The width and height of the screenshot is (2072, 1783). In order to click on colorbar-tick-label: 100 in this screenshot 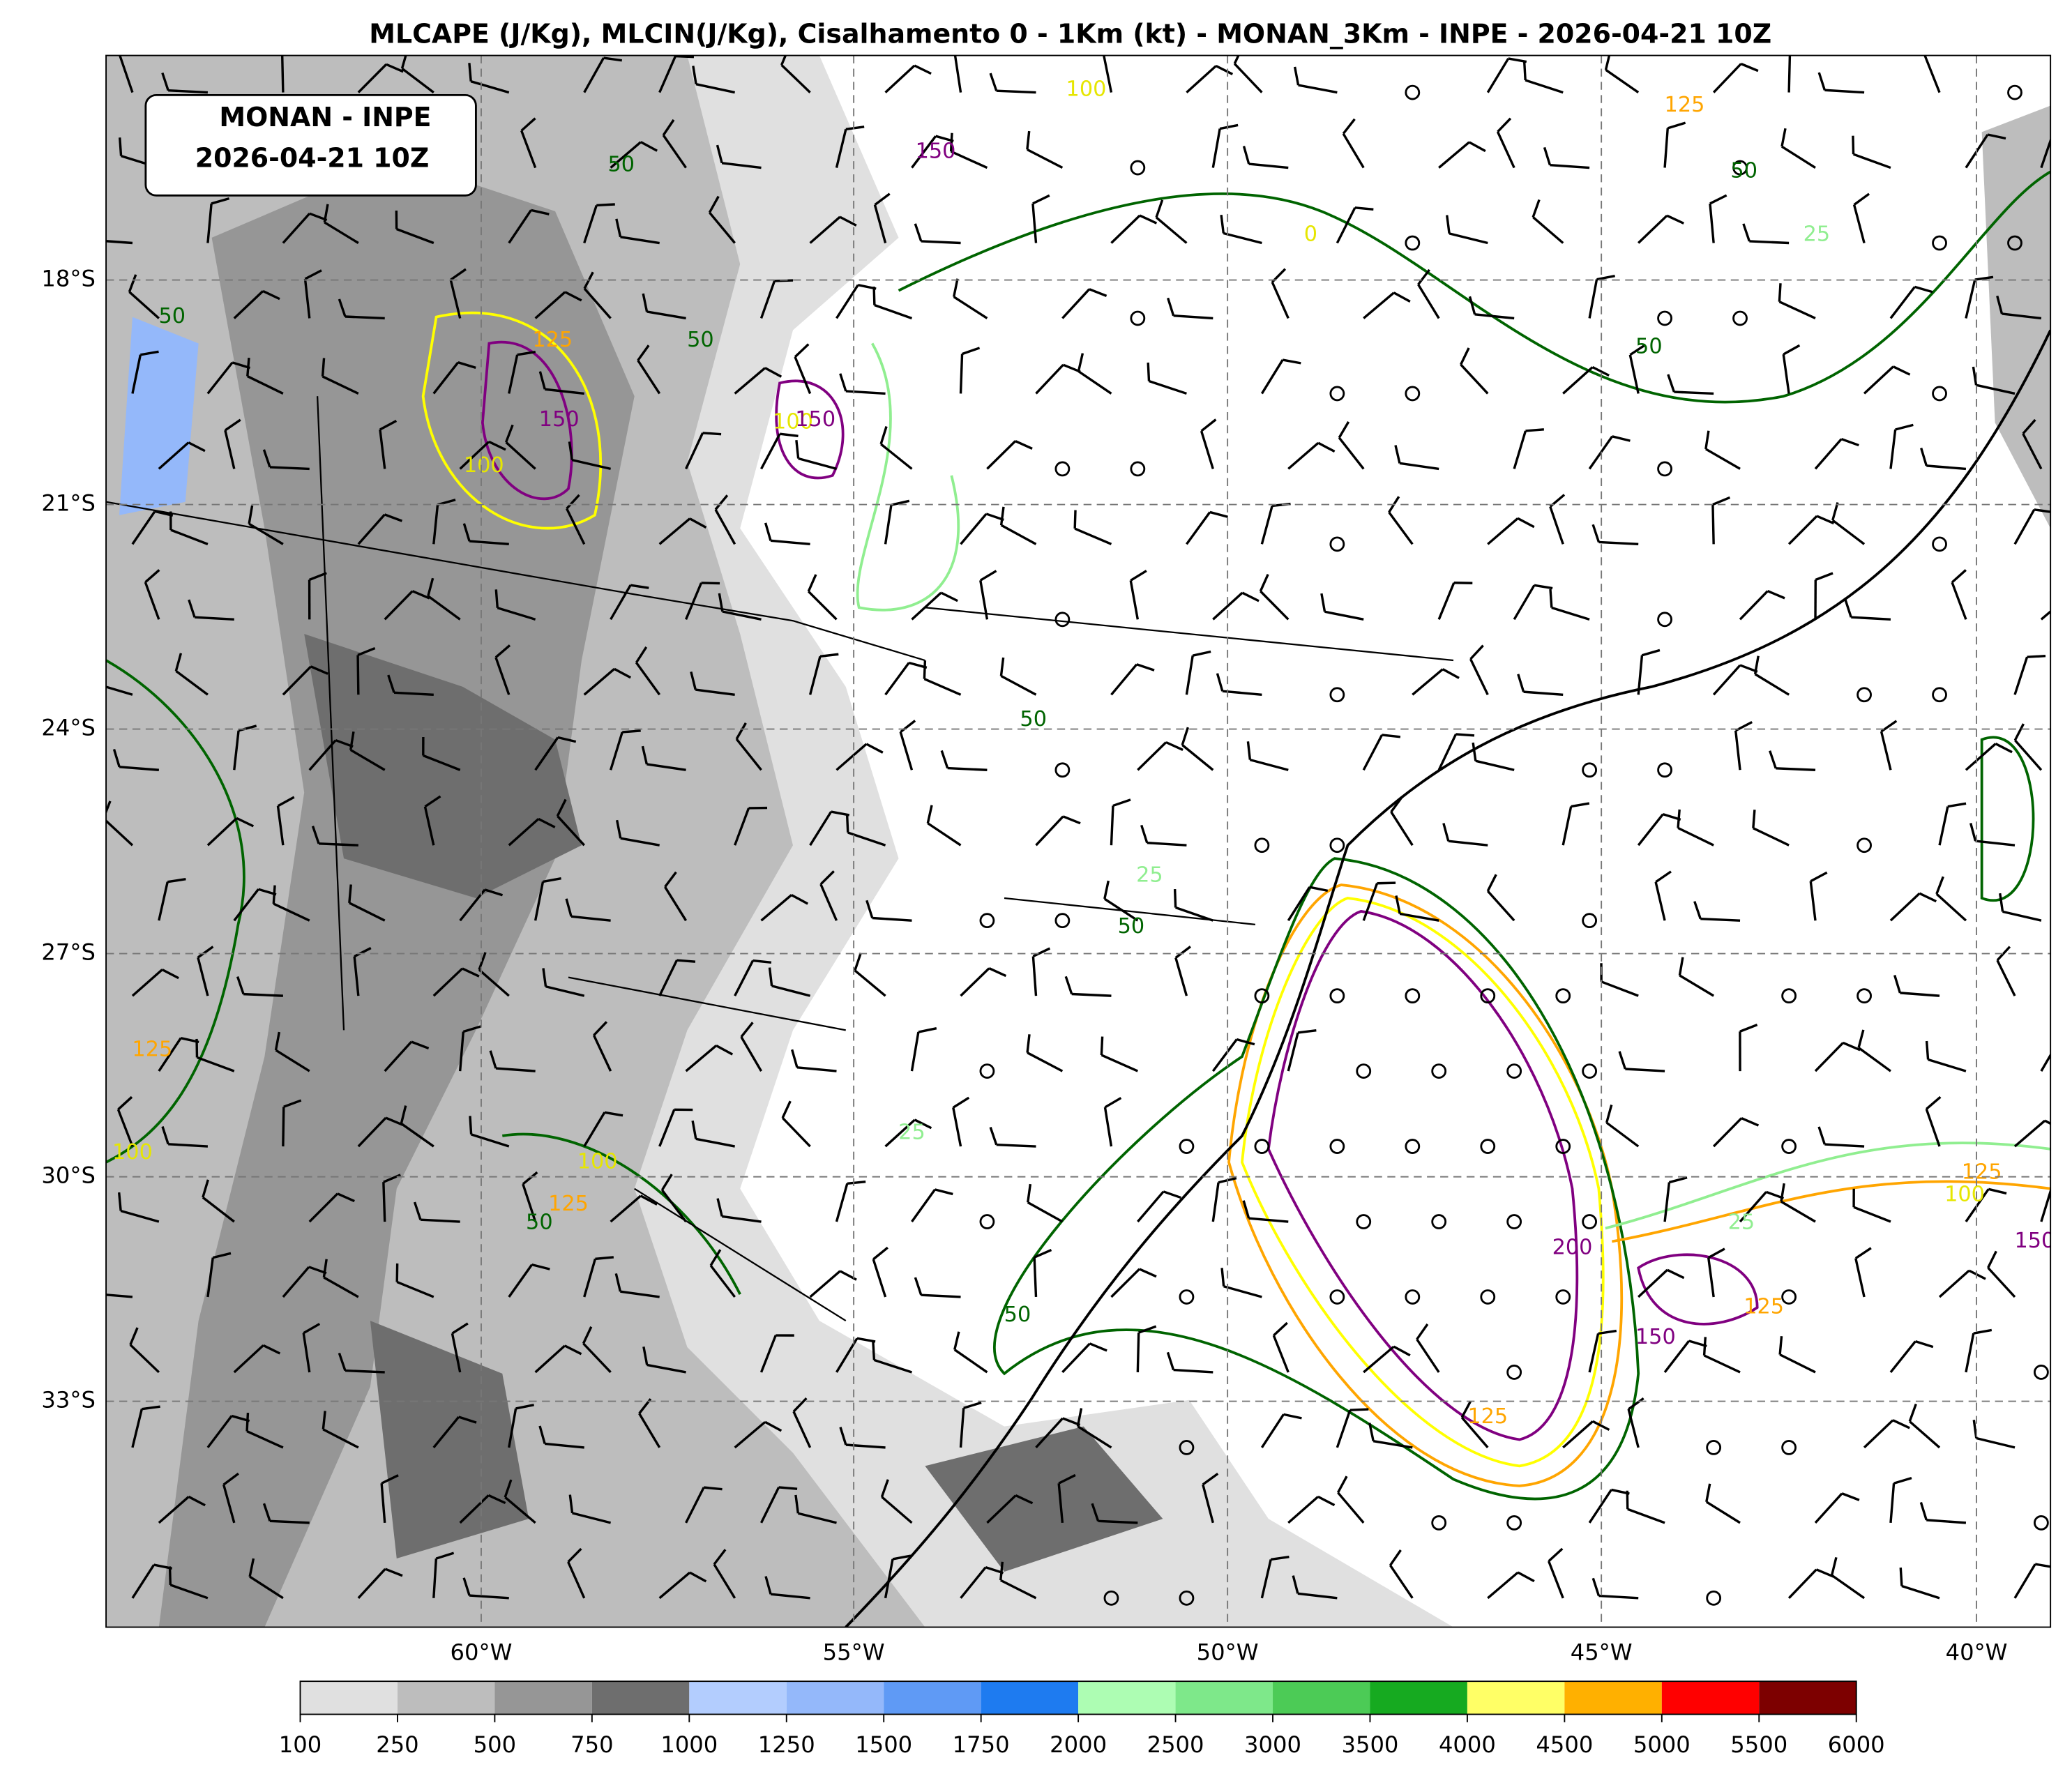, I will do `click(300, 1744)`.